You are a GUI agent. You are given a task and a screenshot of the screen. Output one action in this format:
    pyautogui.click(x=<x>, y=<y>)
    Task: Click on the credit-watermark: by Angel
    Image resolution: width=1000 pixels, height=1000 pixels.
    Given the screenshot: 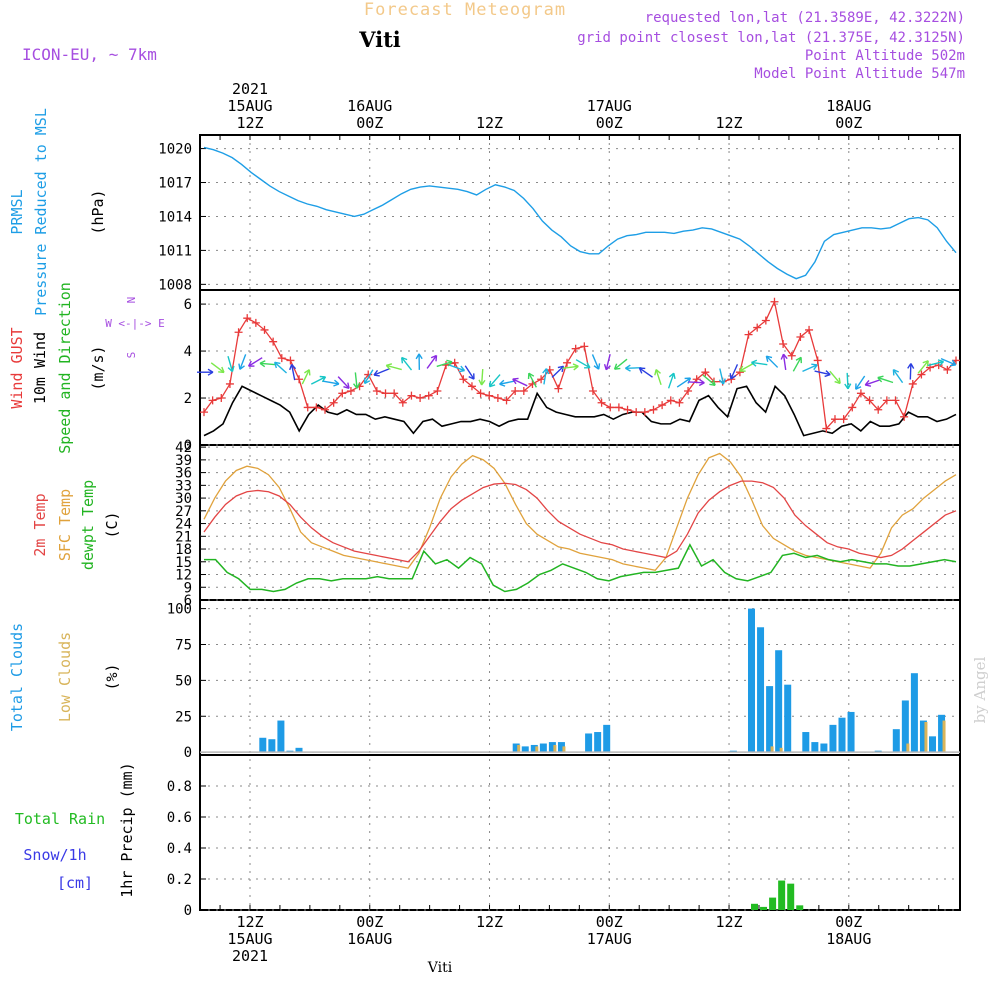 What is the action you would take?
    pyautogui.click(x=980, y=689)
    